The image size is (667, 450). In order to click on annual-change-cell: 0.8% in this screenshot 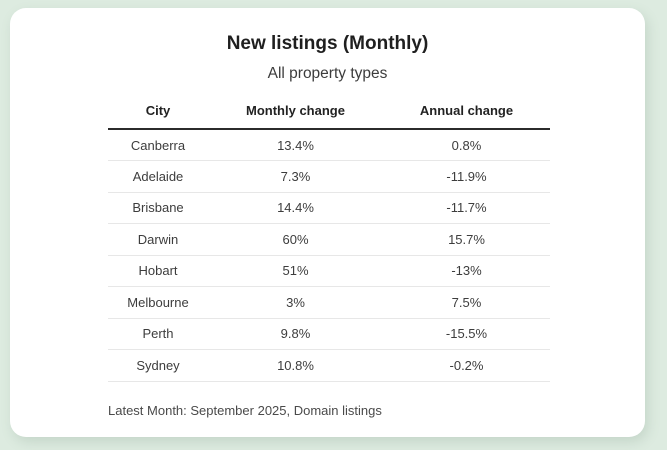, I will do `click(466, 145)`.